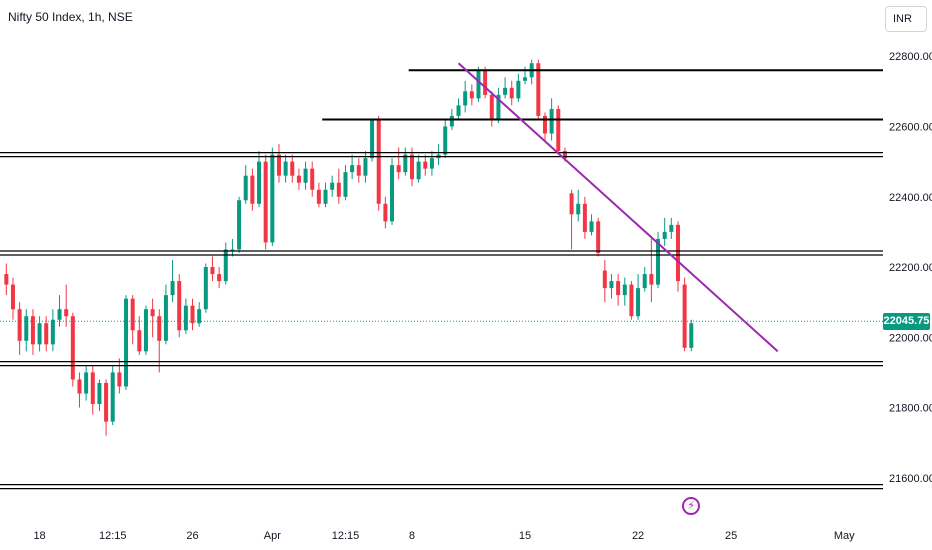 This screenshot has height=550, width=932. I want to click on price-tick-label: 22400.00, so click(910, 198).